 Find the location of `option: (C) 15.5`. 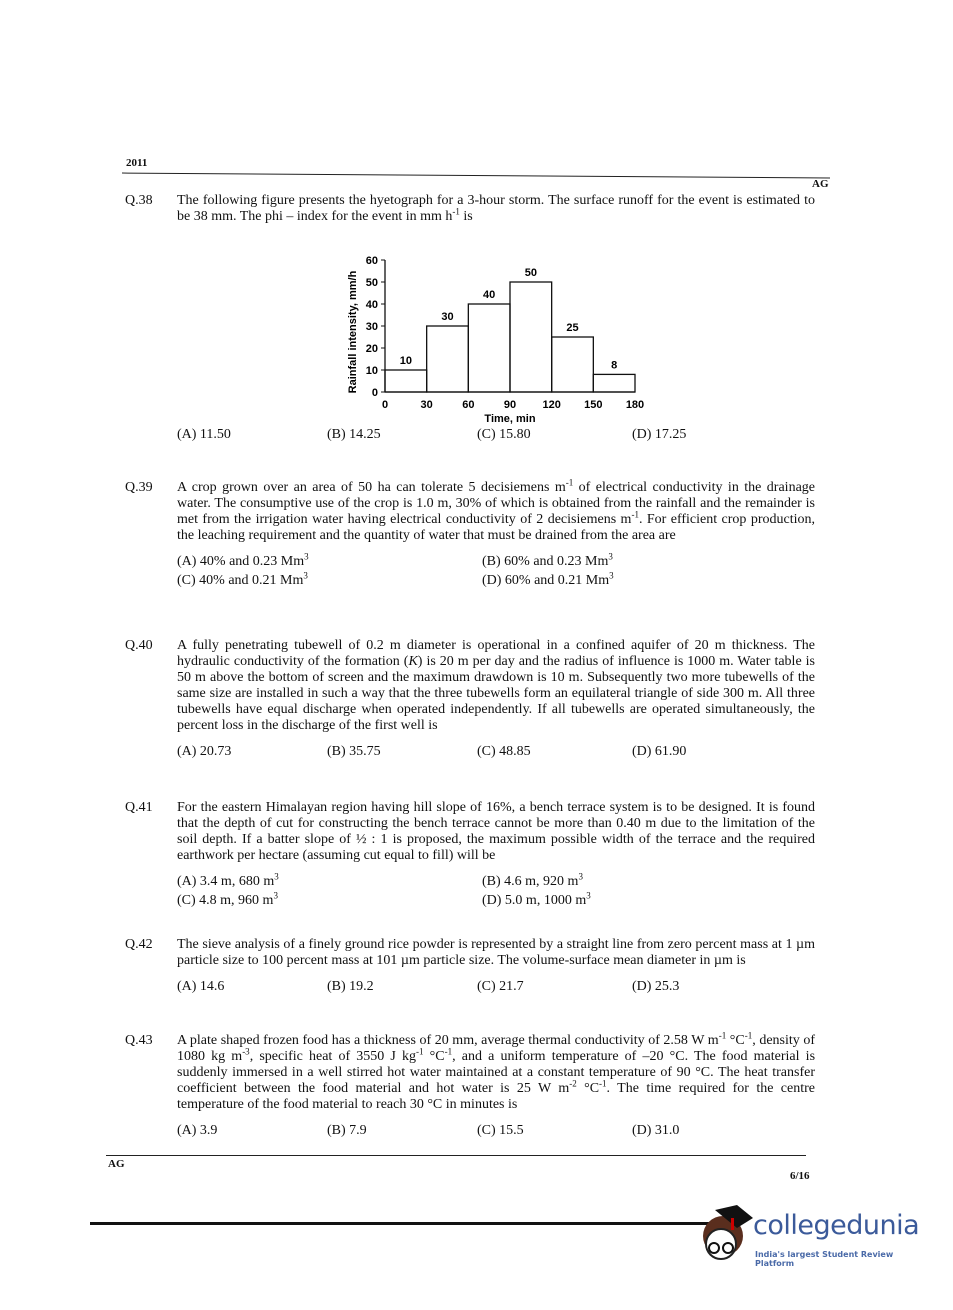

option: (C) 15.5 is located at coordinates (500, 1130).